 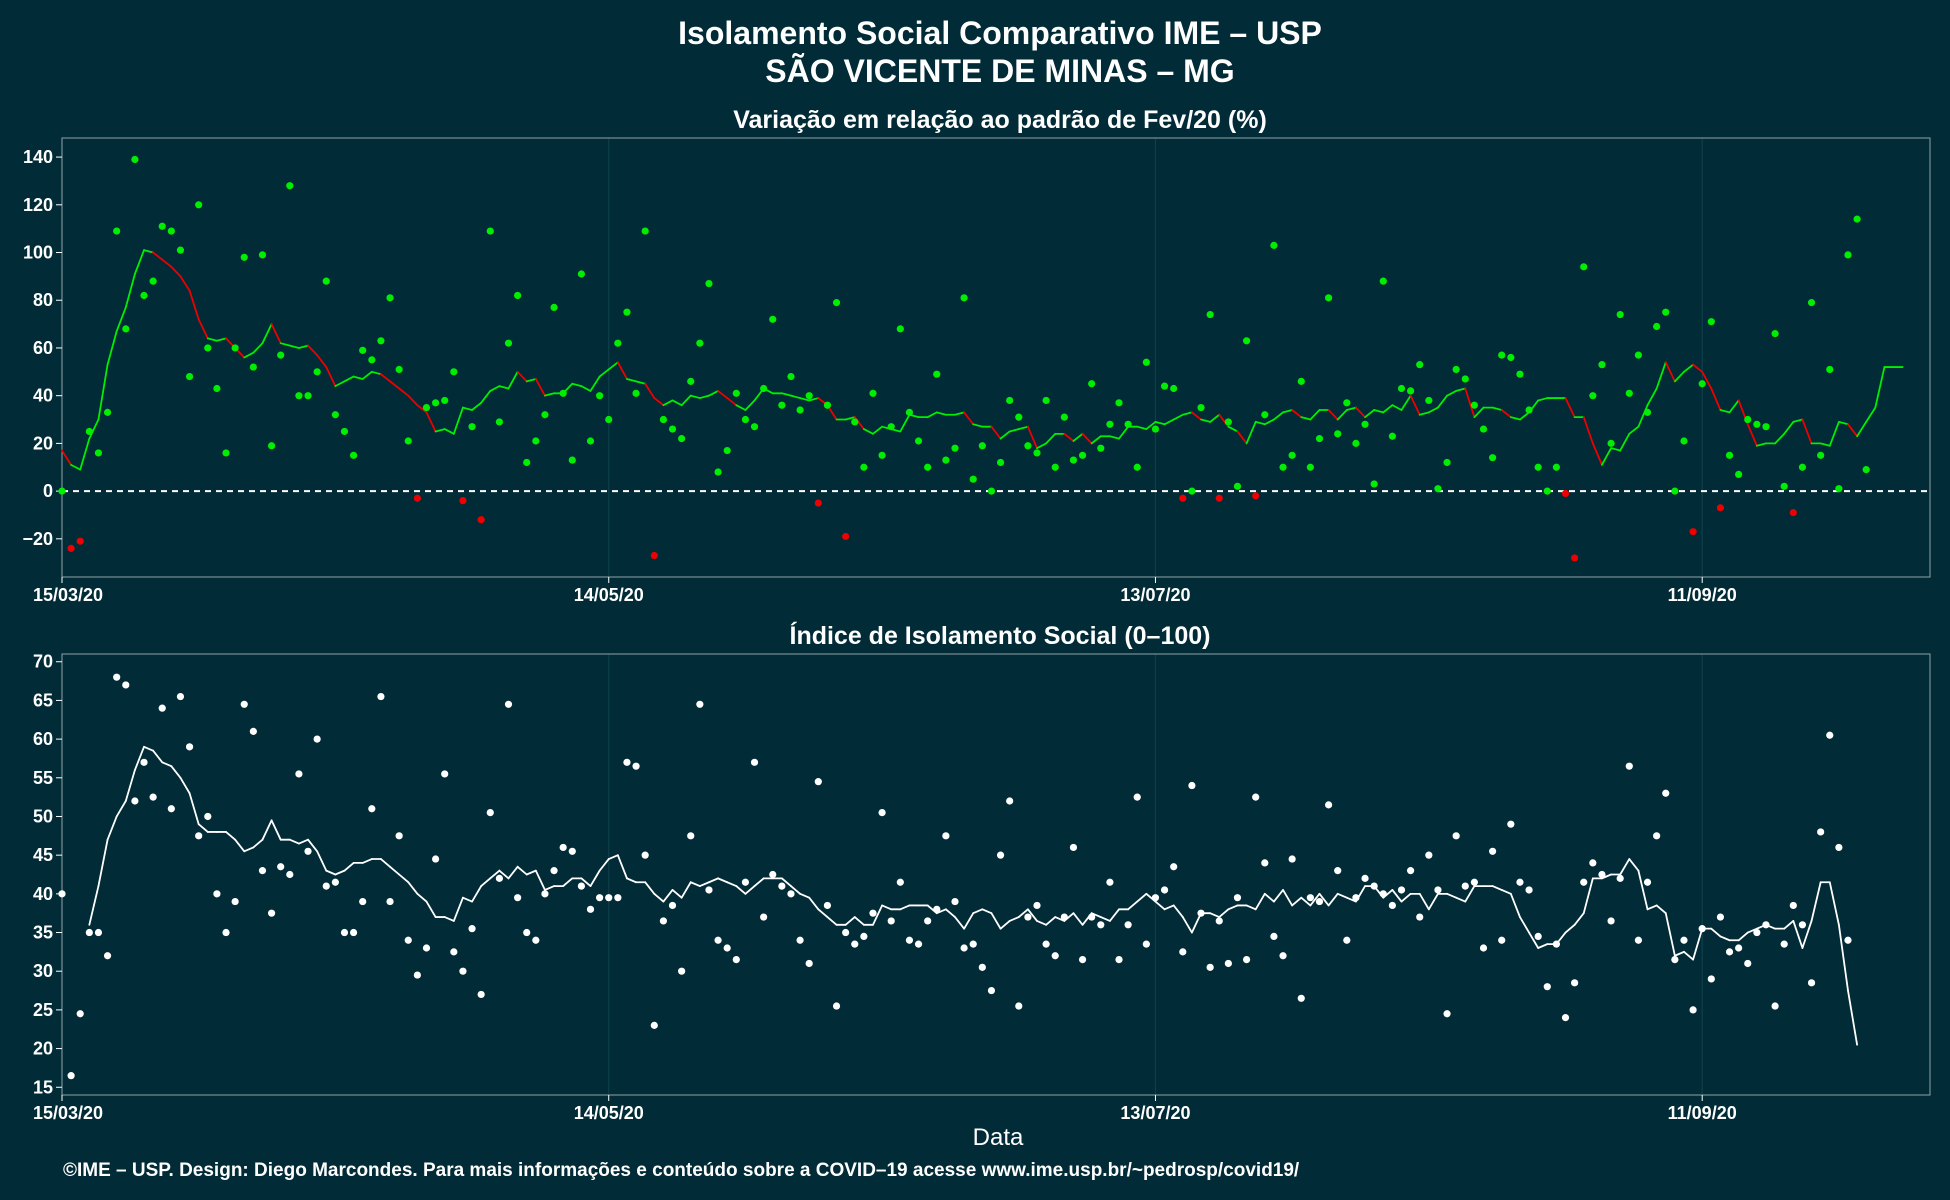 What do you see at coordinates (1000, 33) in the screenshot?
I see `chart-title-line-1: Isolamento Social Comparativo IME – USP` at bounding box center [1000, 33].